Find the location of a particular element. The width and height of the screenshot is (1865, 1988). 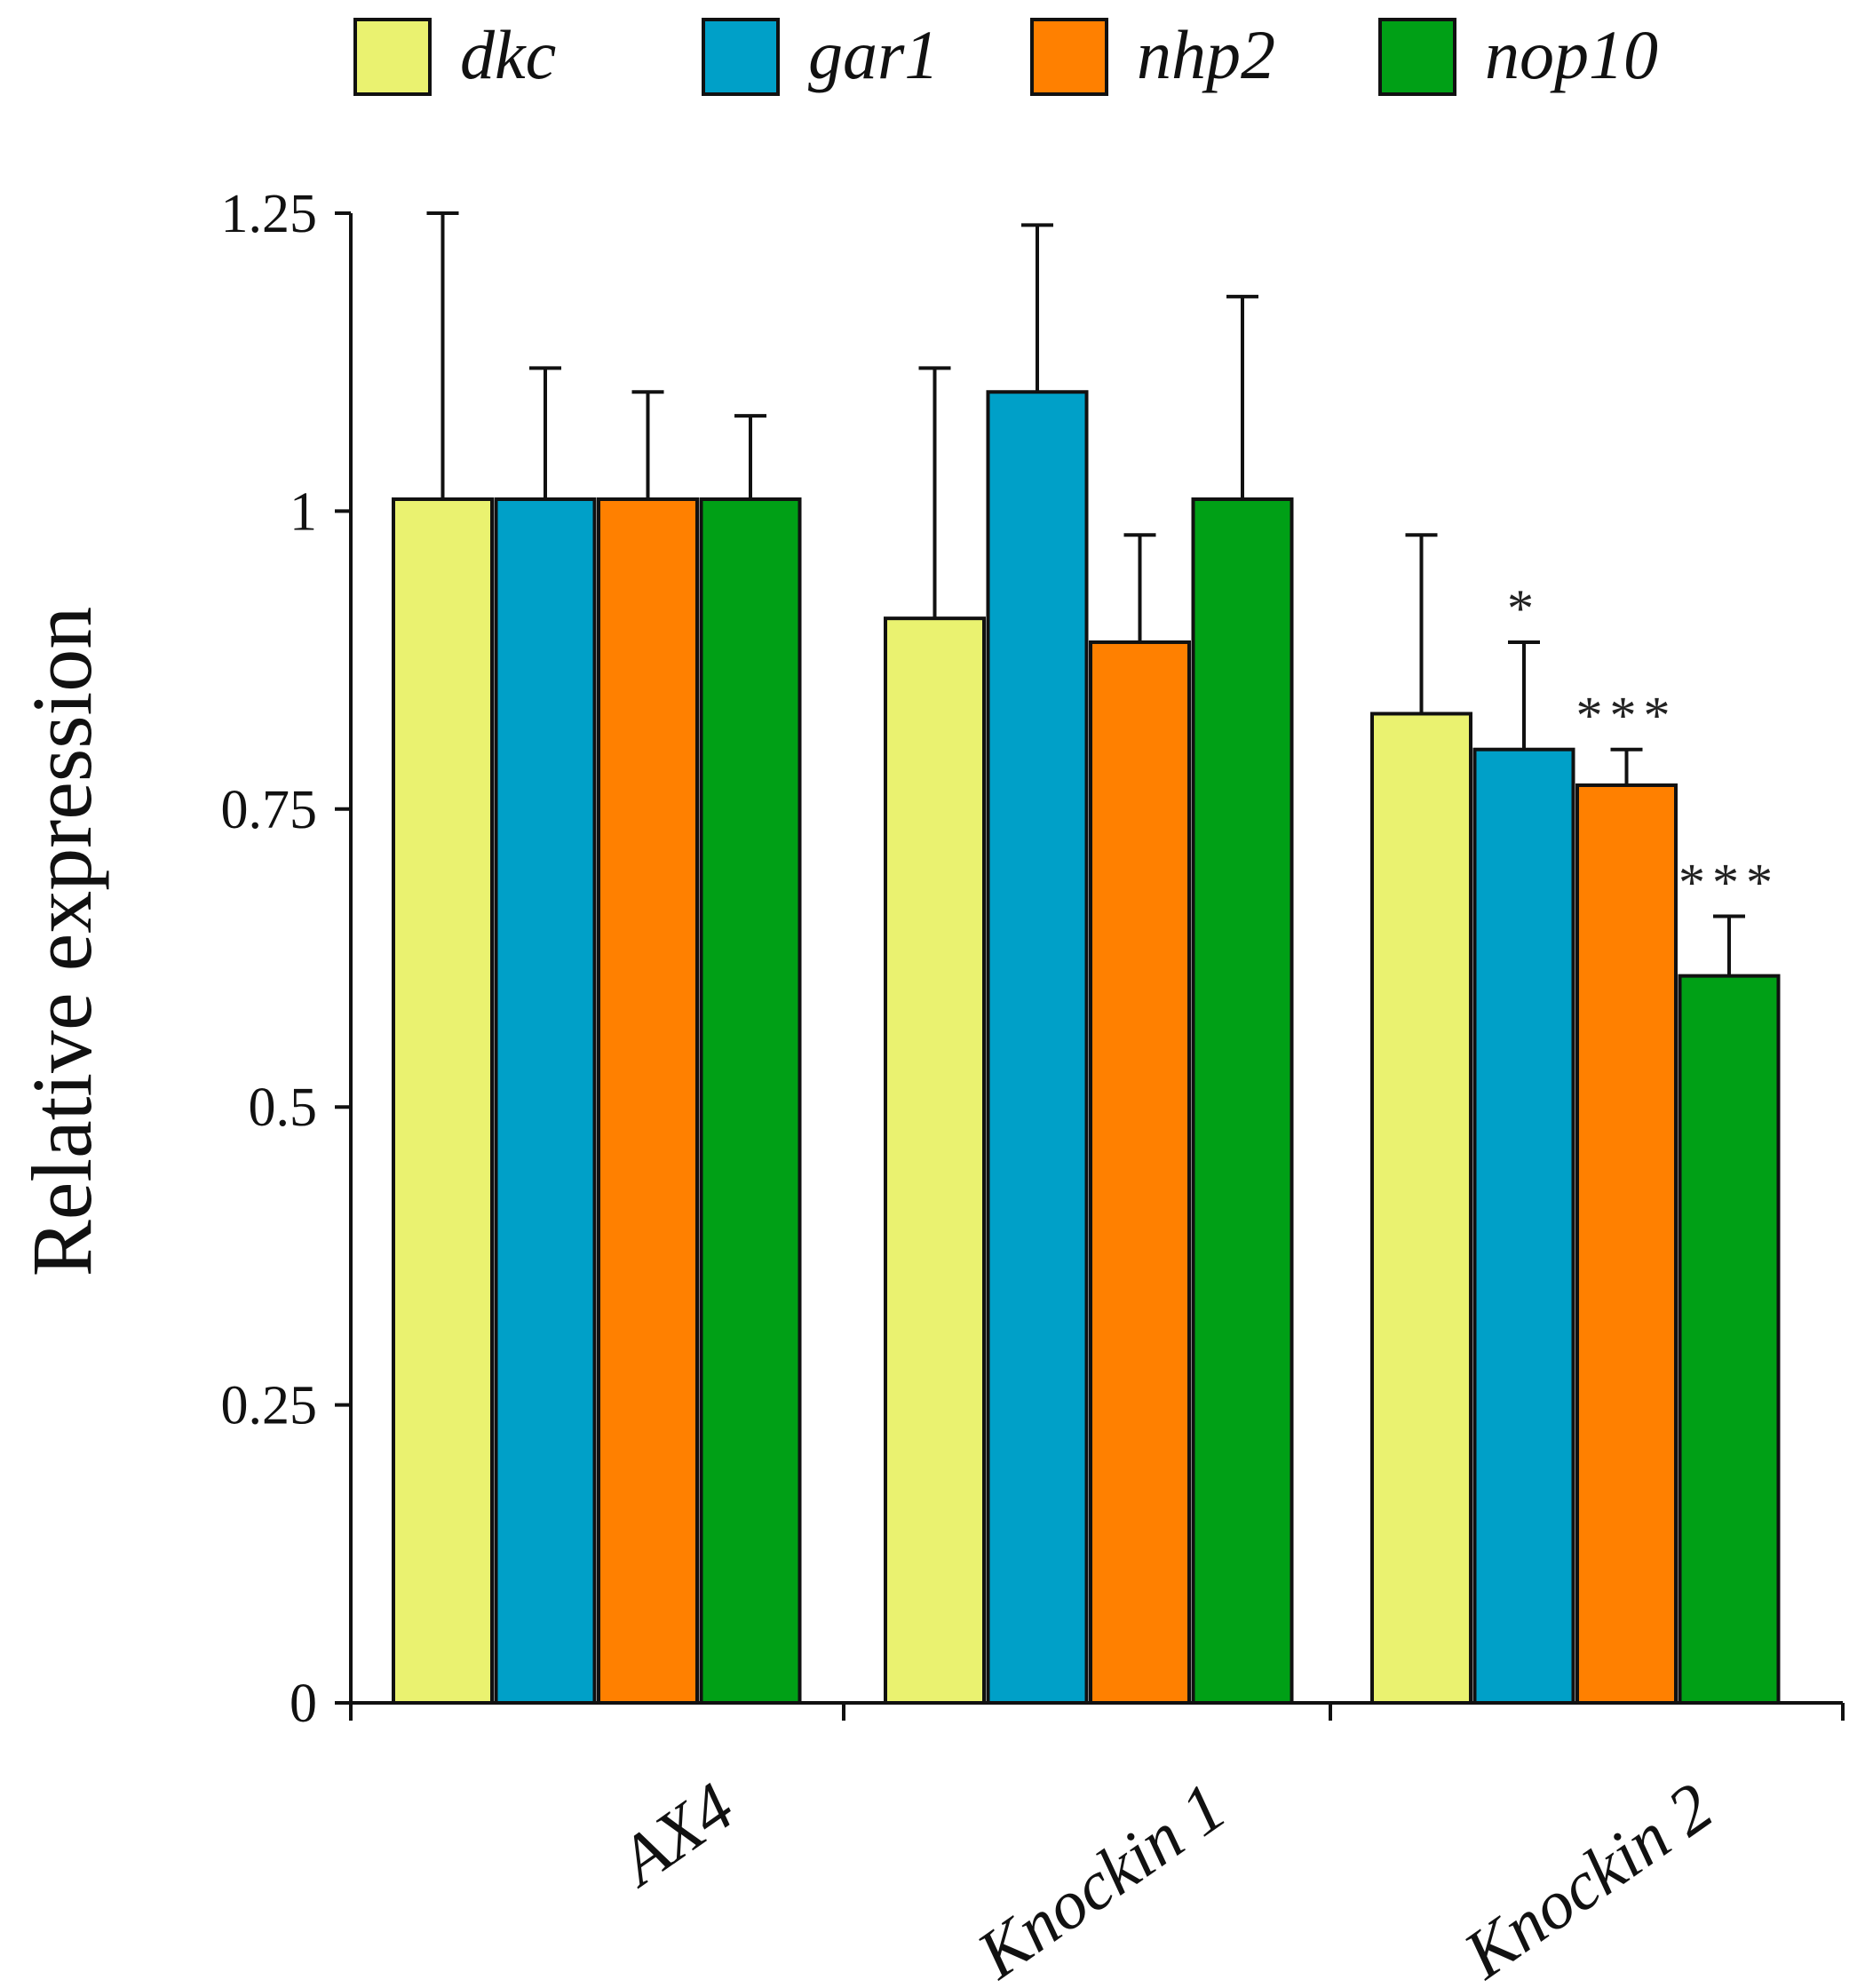

legend-label-dkc: dkc is located at coordinates (508, 54).